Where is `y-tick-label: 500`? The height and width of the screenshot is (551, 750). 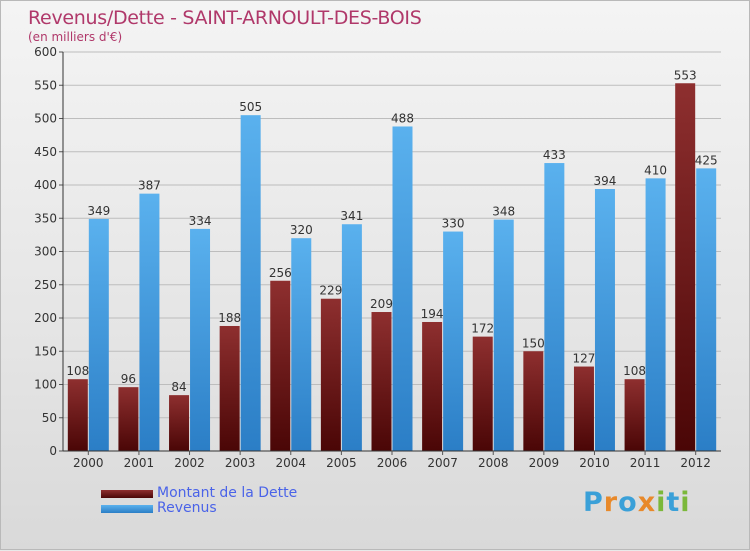
y-tick-label: 500 is located at coordinates (45, 119).